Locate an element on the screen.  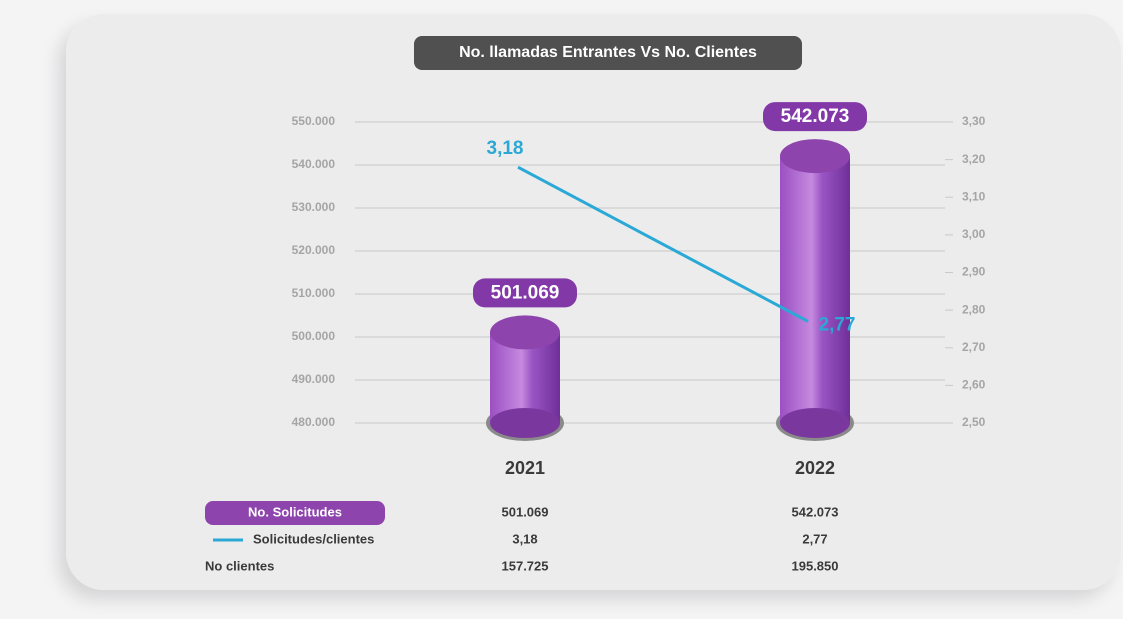
y-tick-label: 530.000 is located at coordinates (314, 207).